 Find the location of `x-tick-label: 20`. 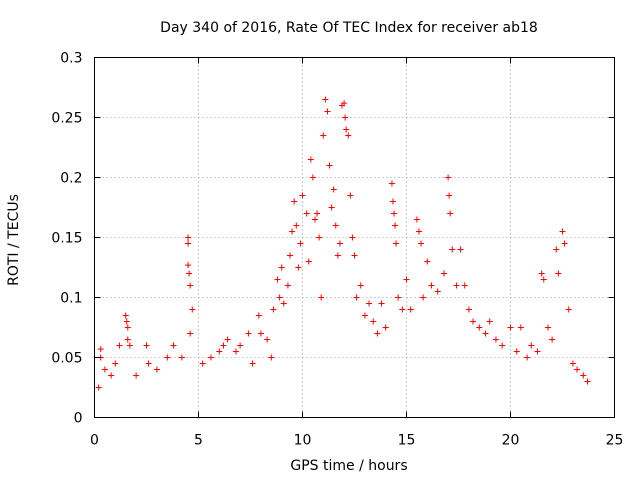

x-tick-label: 20 is located at coordinates (511, 441).